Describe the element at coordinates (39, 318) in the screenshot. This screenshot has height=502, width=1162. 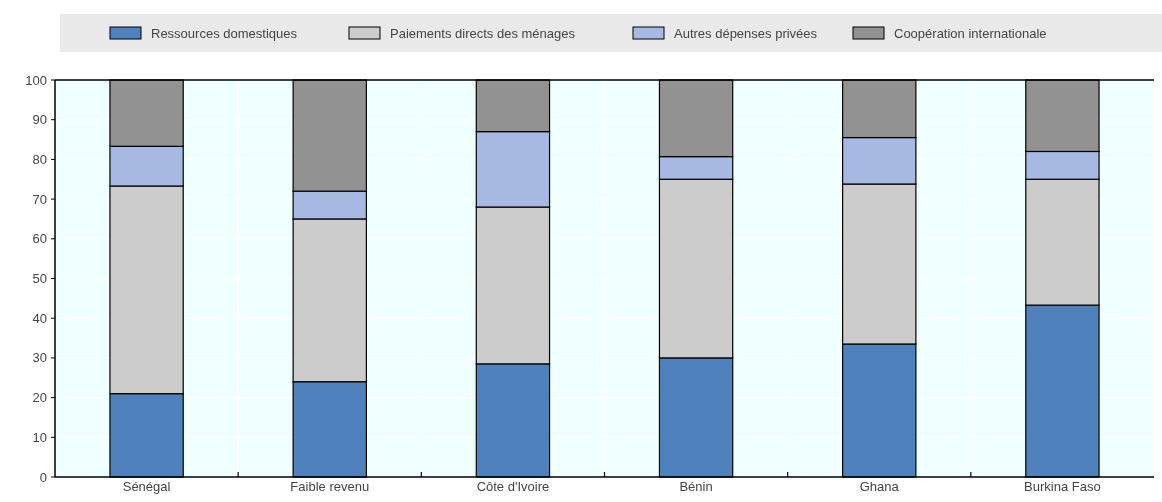
I see `y-tick-label: 40` at that location.